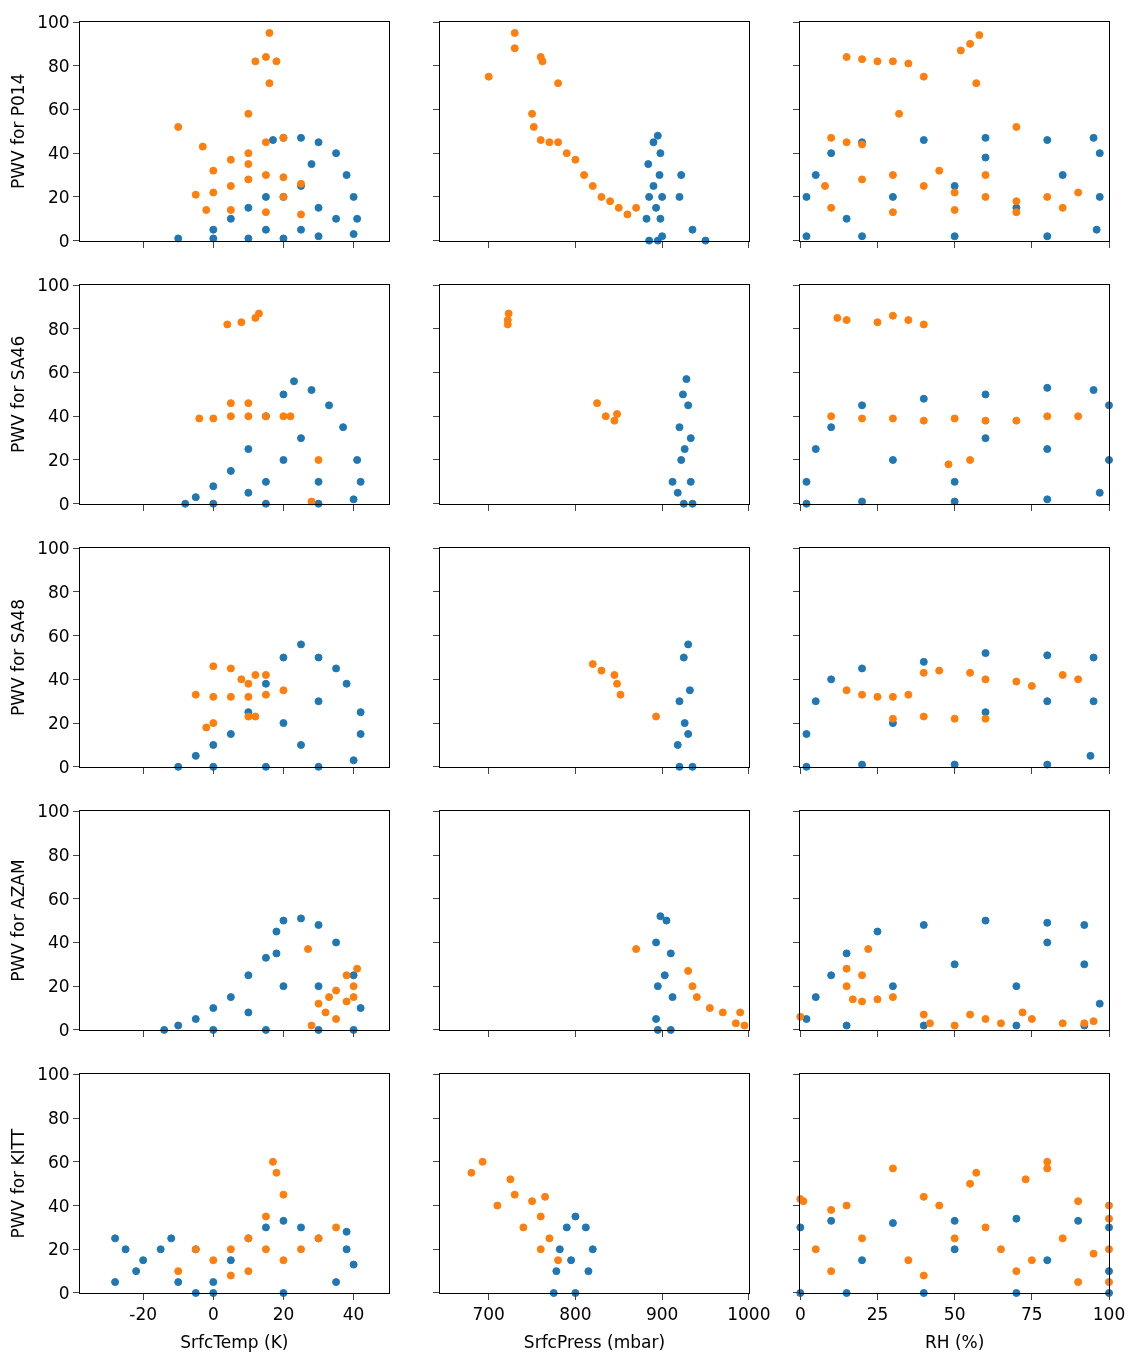 The height and width of the screenshot is (1368, 1143). What do you see at coordinates (594, 1341) in the screenshot?
I see `x-axis-title: SrfcPress (mbar)` at bounding box center [594, 1341].